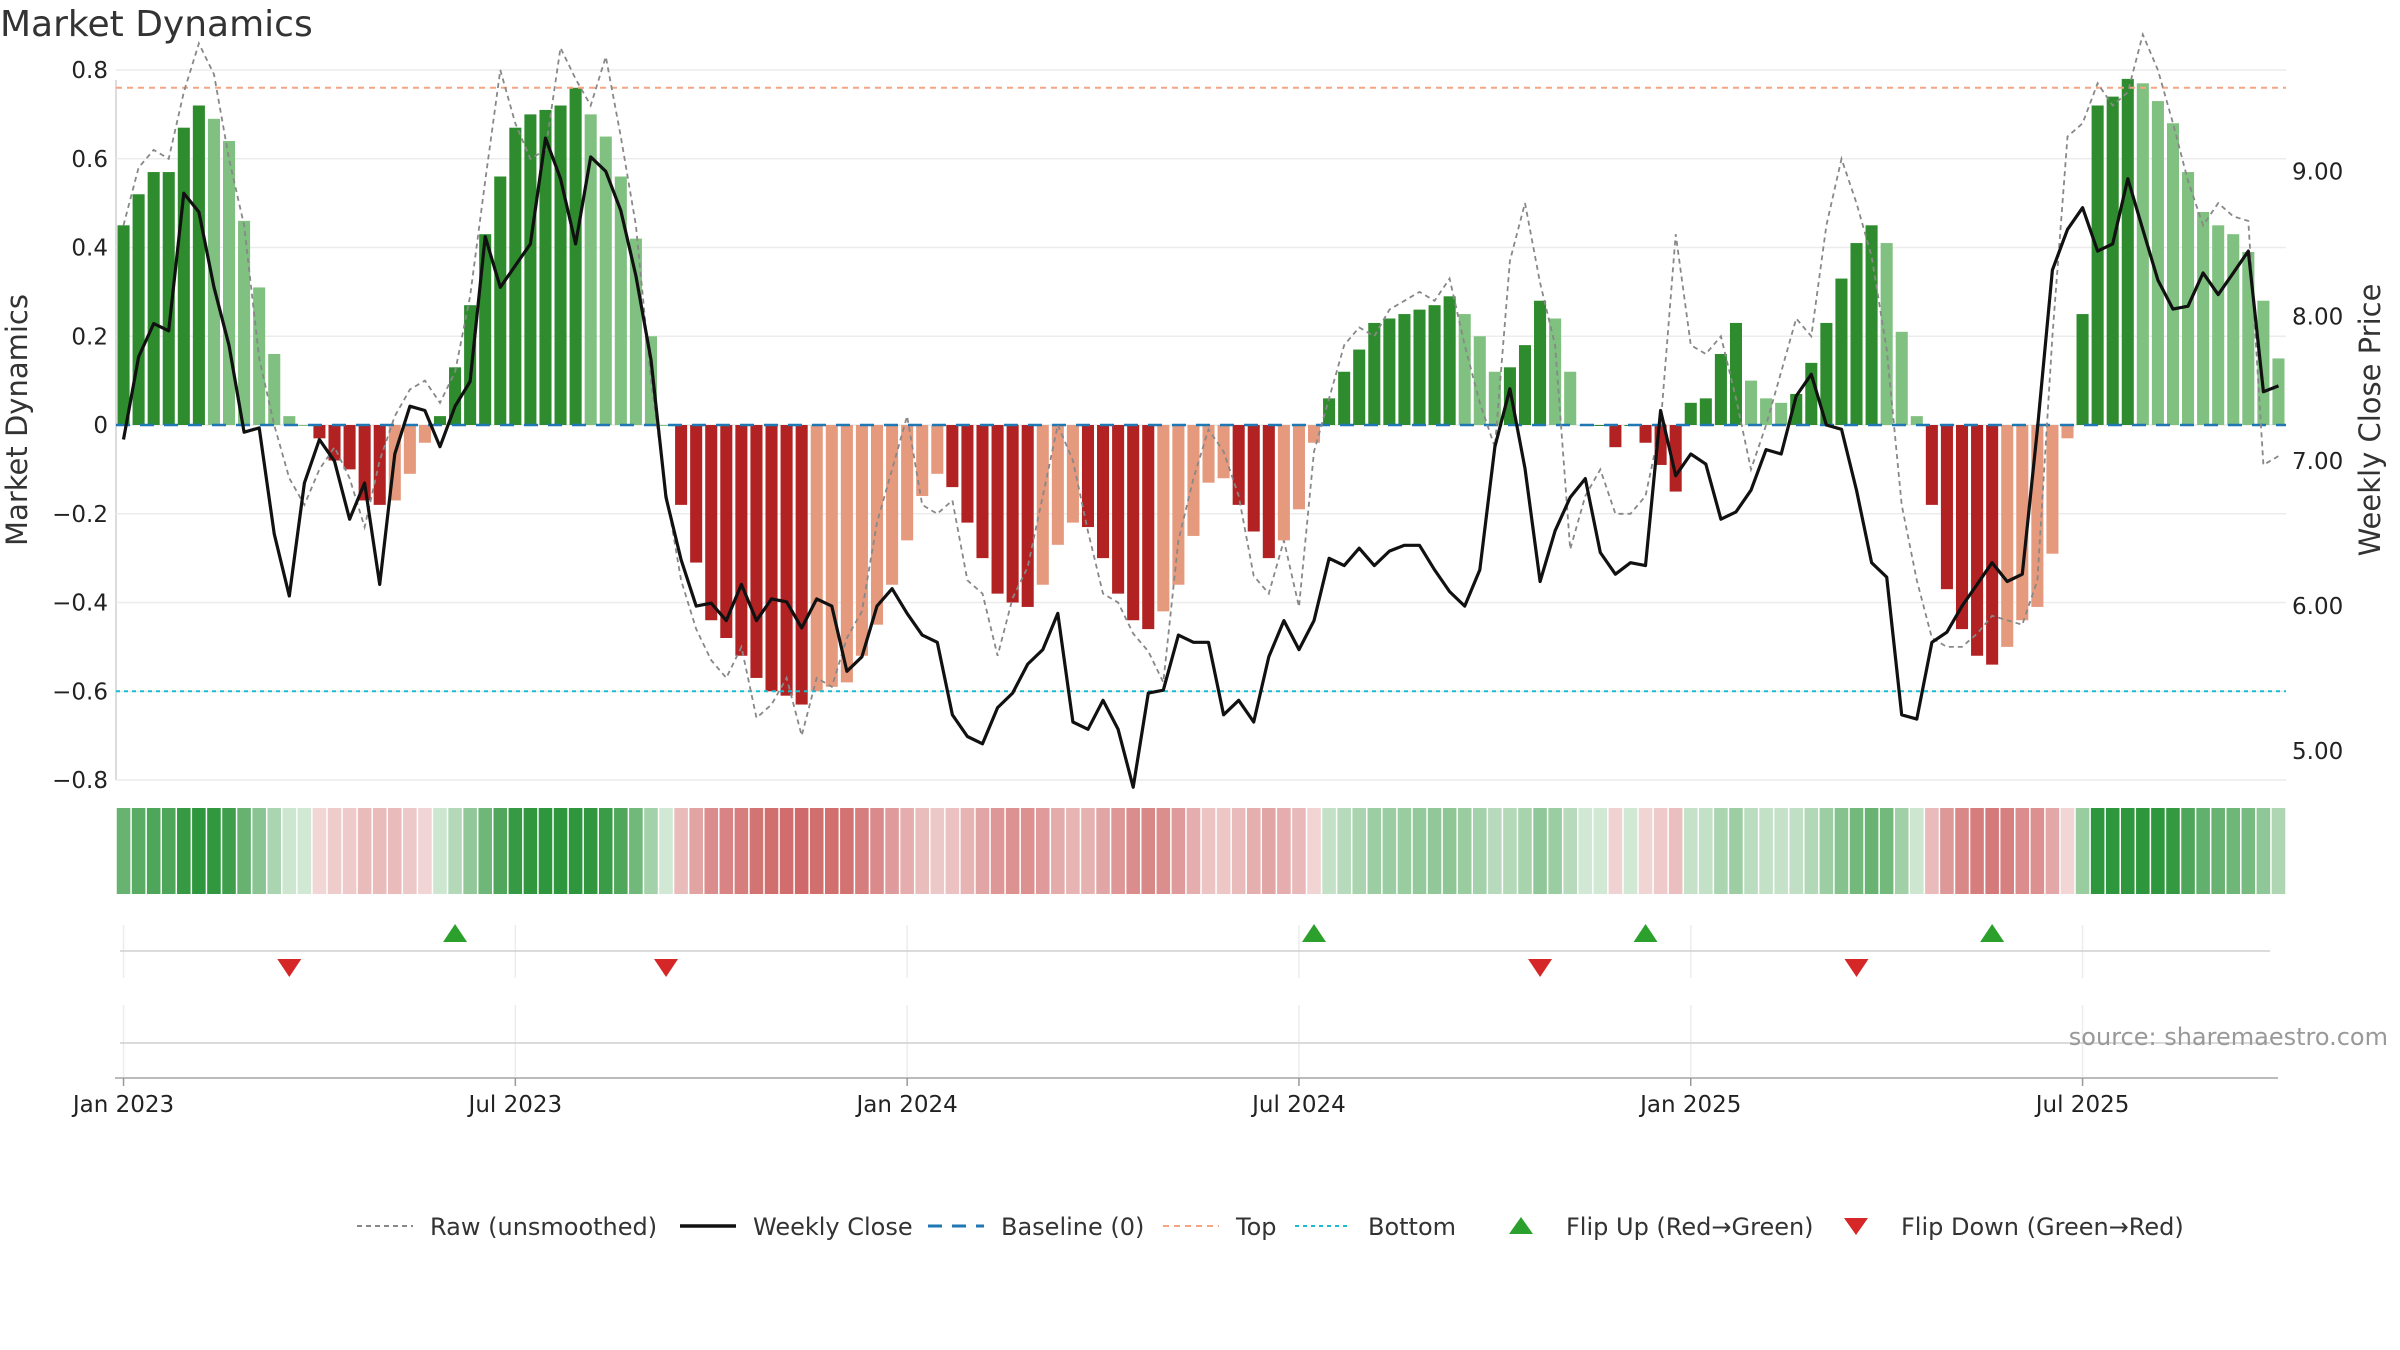 Image resolution: width=2400 pixels, height=1350 pixels. Describe the element at coordinates (905, 1105) in the screenshot. I see `x-tick-label: Jan 2024` at that location.